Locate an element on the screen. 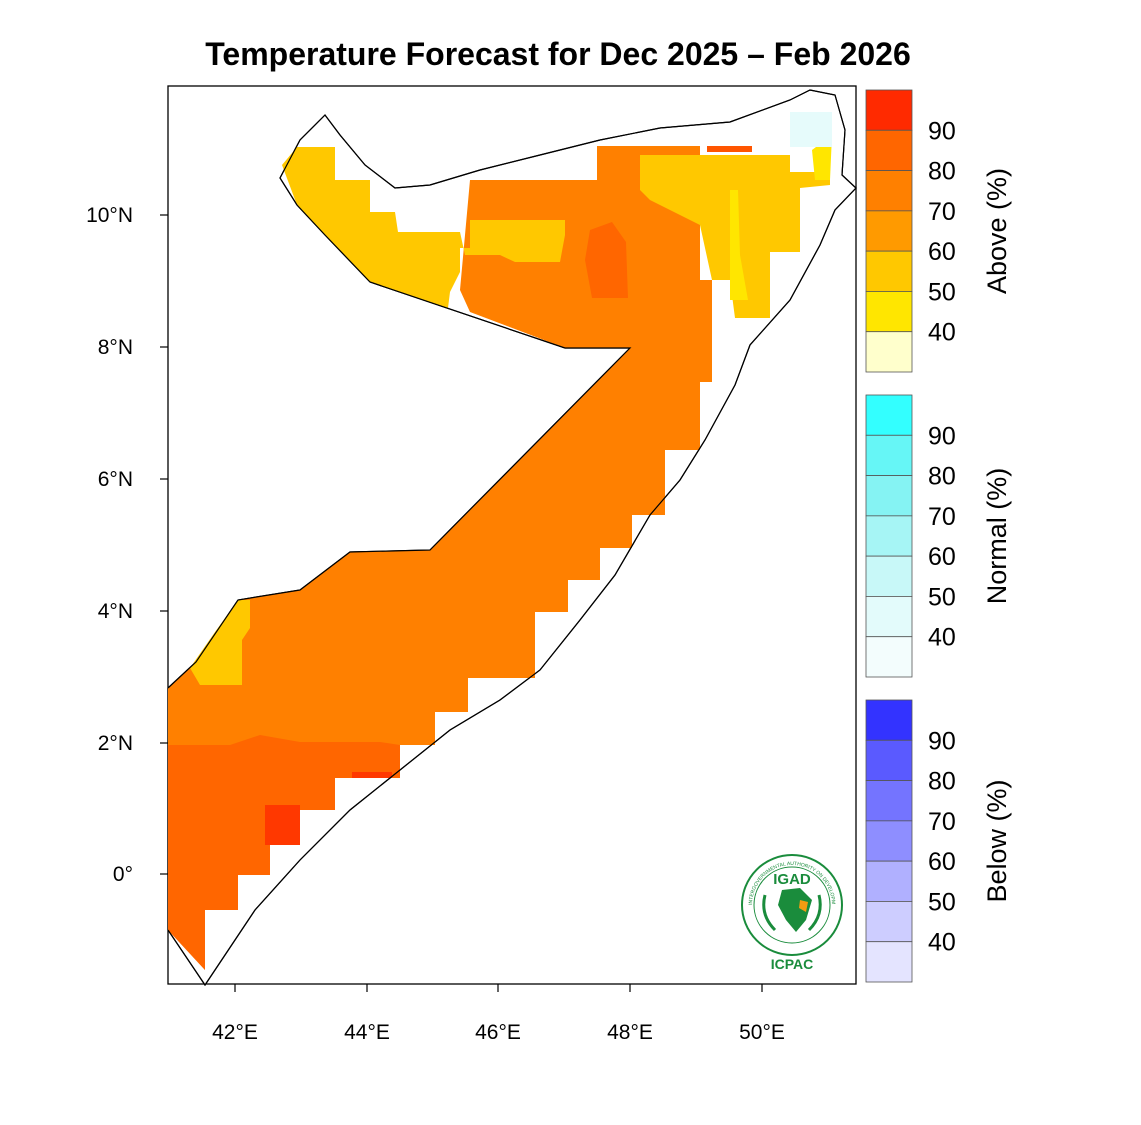  y-tick-label: 2°N is located at coordinates (115, 743).